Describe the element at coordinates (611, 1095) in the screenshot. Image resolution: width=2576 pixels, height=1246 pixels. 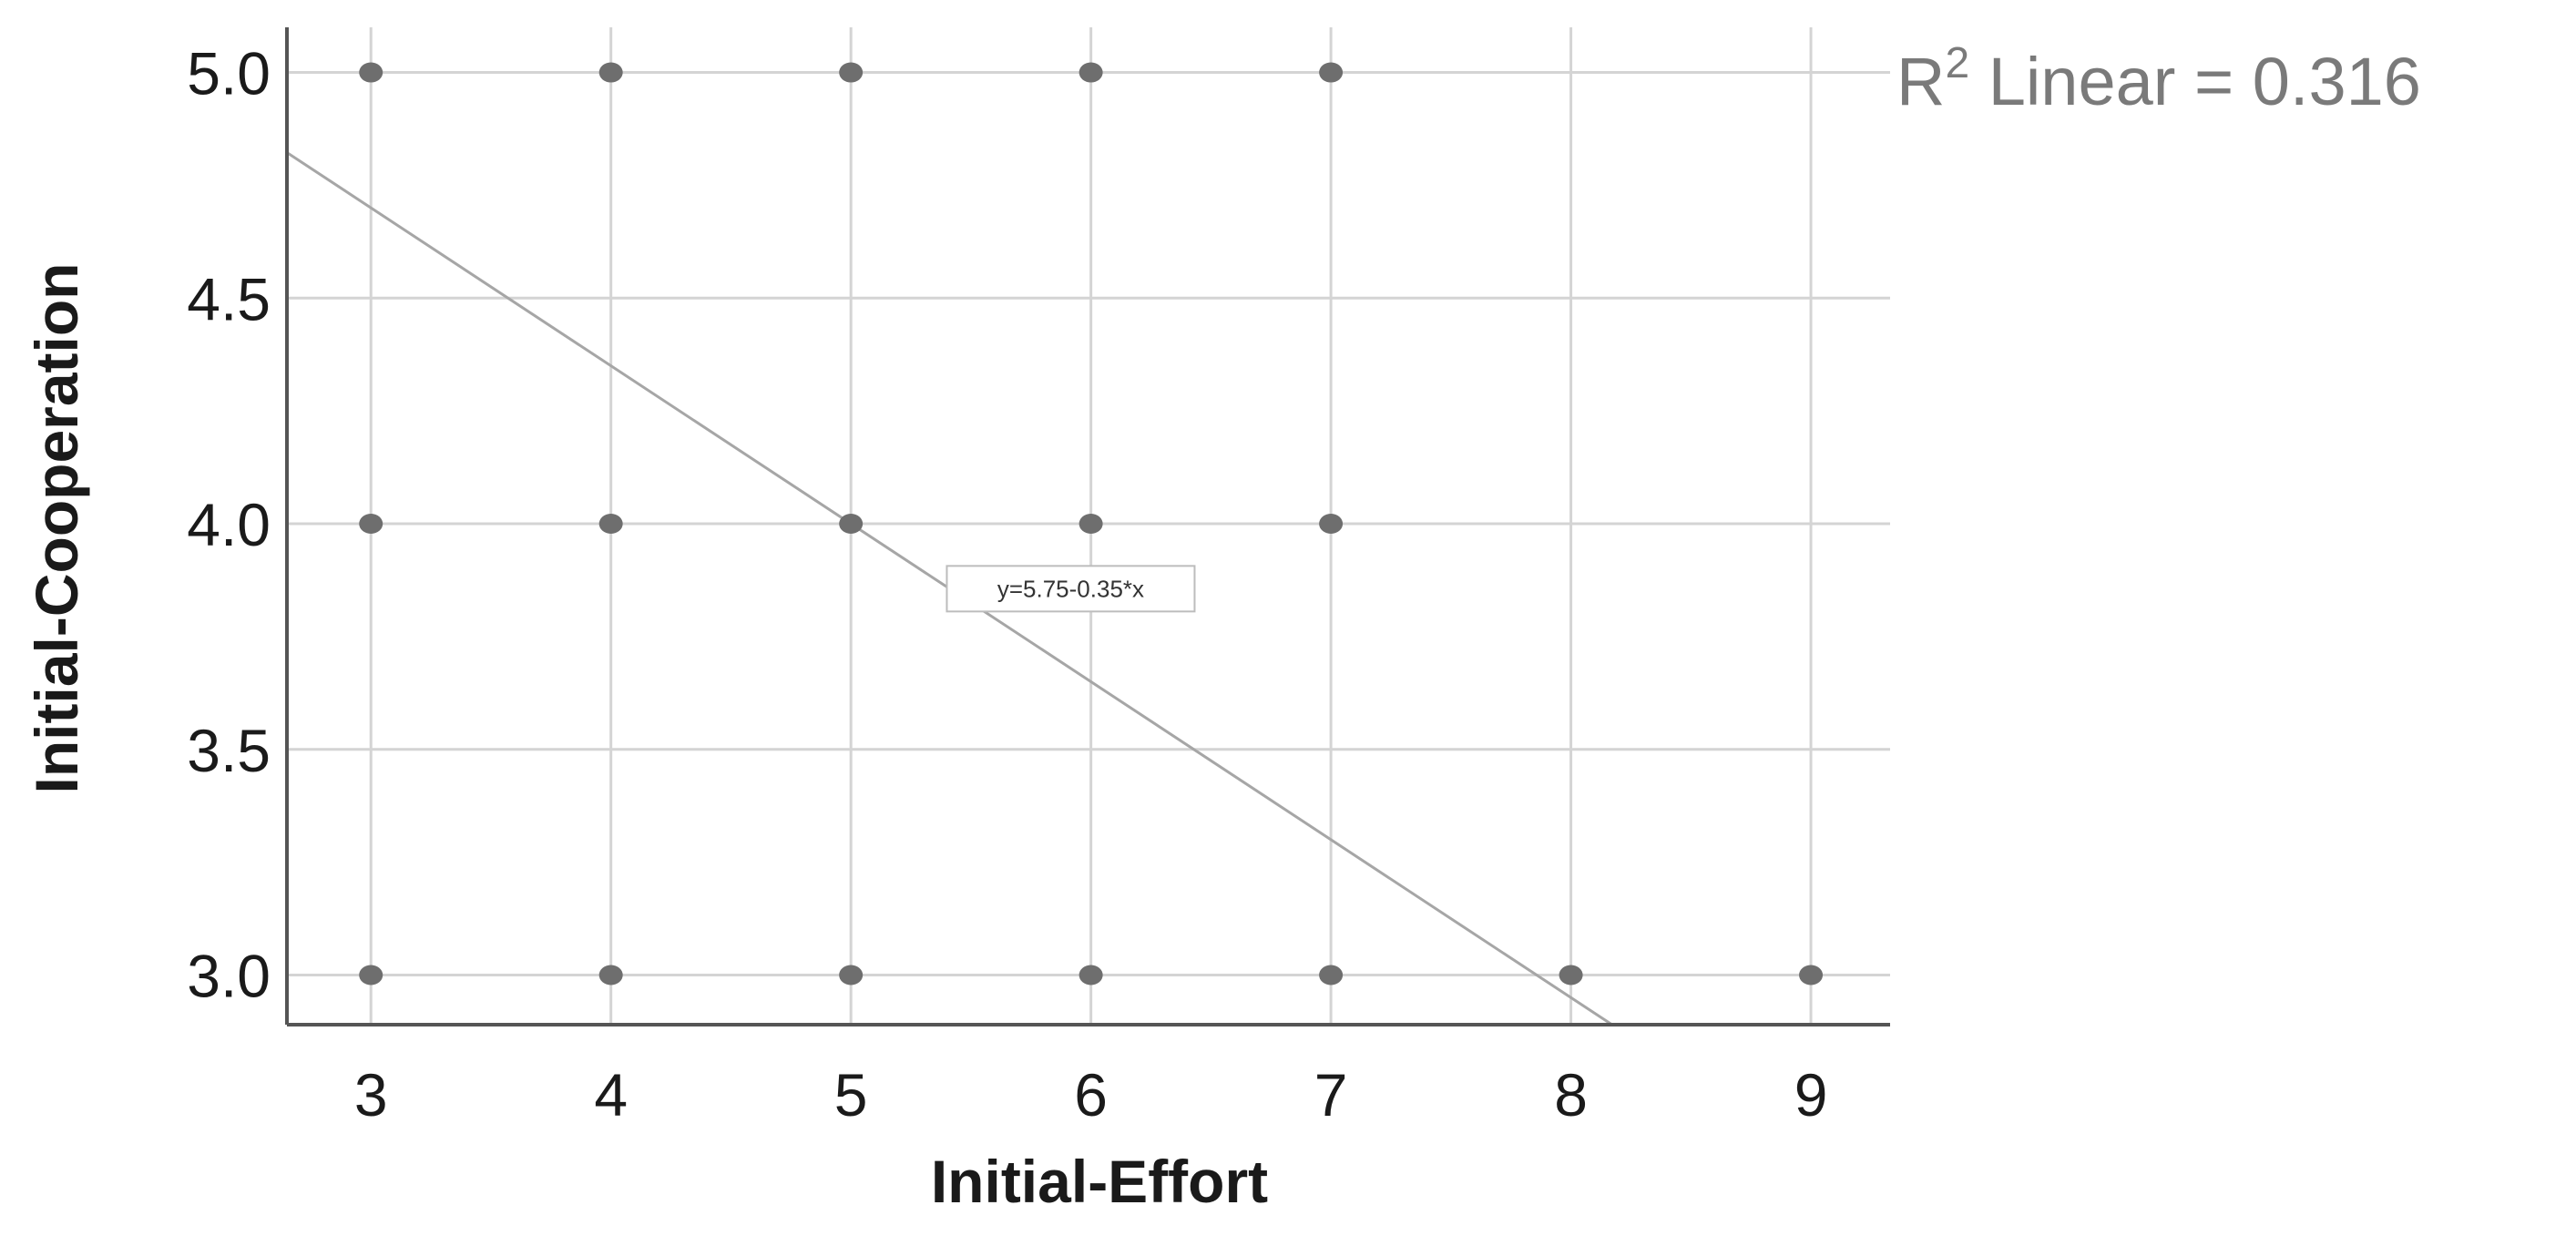
I see `x-tick-label: 4` at that location.